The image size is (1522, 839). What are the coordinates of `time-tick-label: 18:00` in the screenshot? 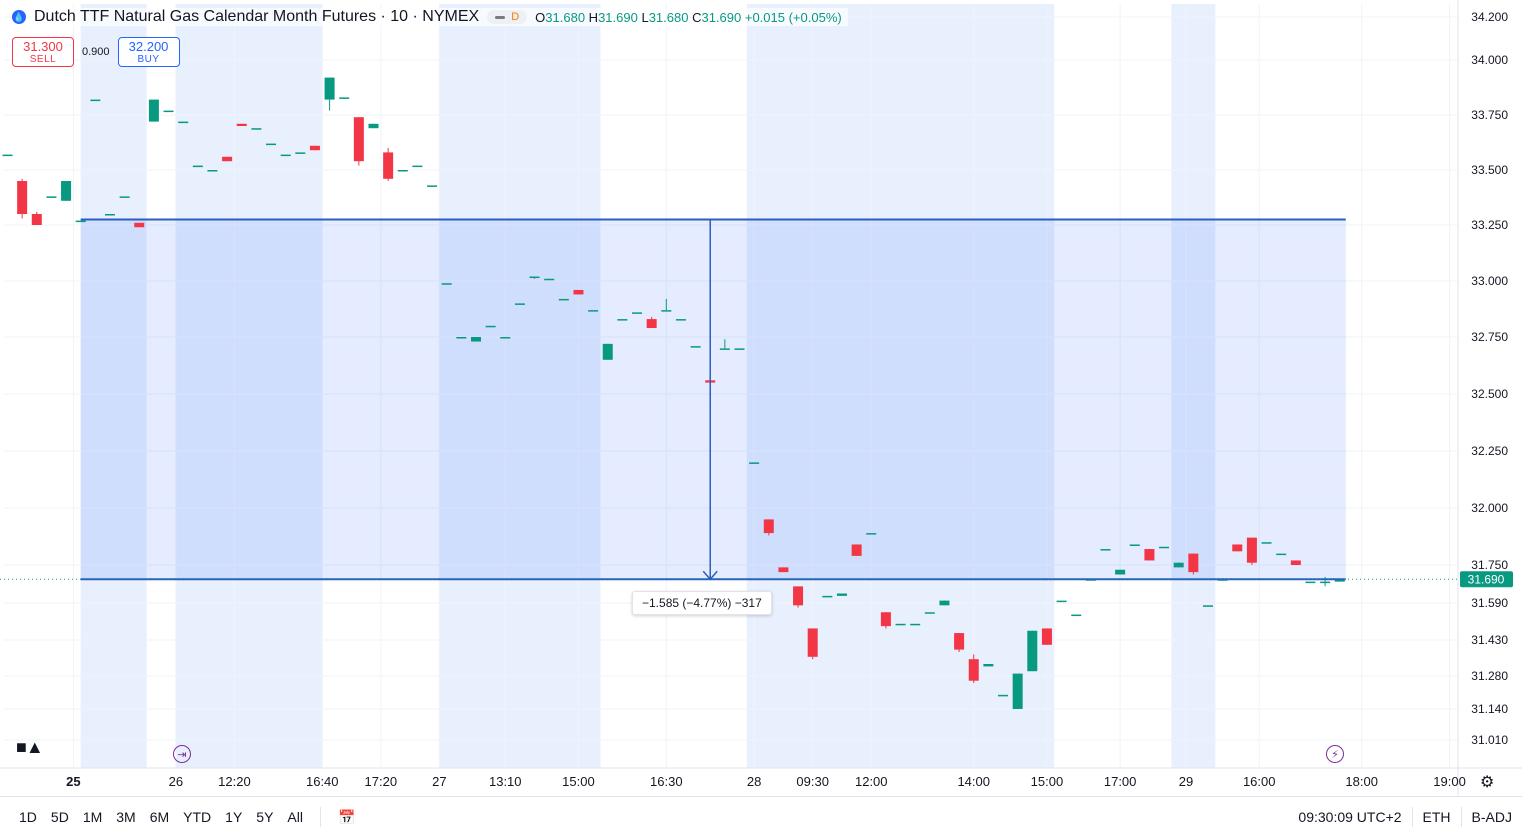 It's located at (1361, 781).